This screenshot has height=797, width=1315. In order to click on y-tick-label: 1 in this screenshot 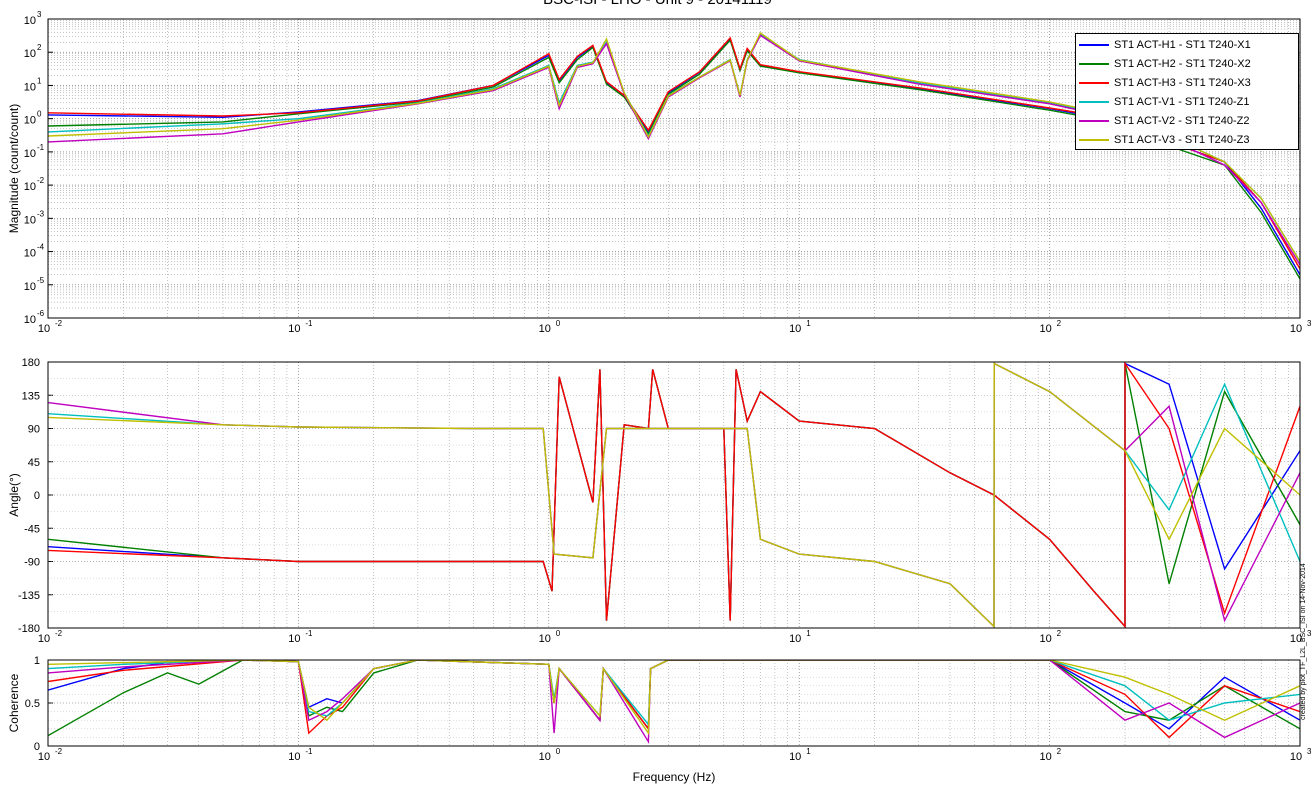, I will do `click(37, 661)`.